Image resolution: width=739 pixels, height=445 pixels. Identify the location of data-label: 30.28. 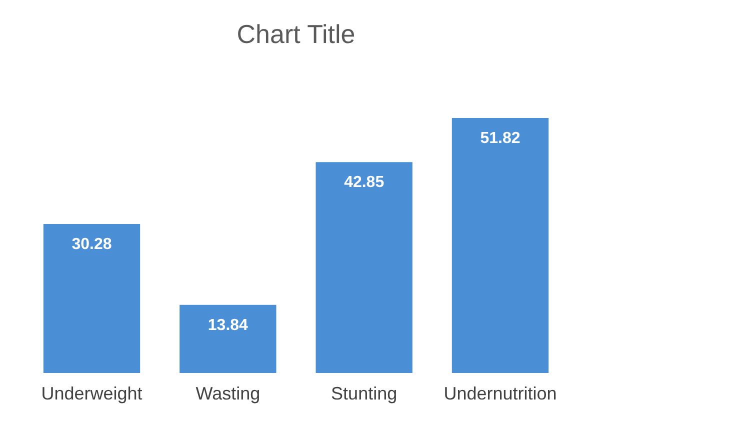
(92, 244).